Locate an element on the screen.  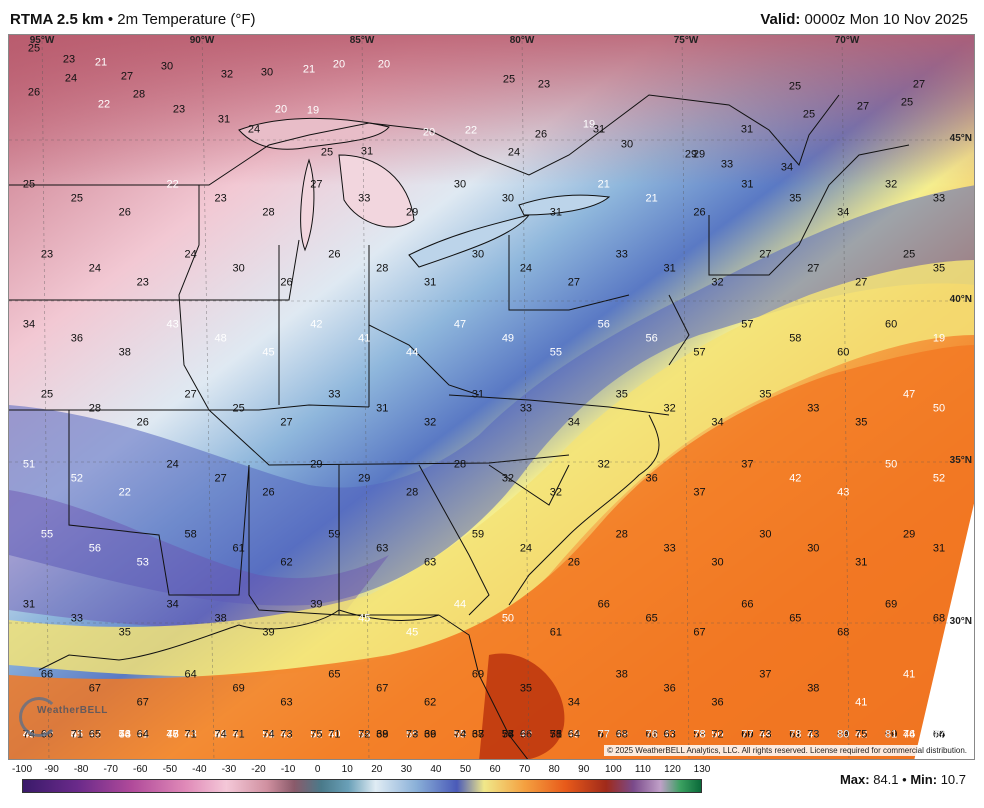
station-temperature: 64 is located at coordinates (843, 734).